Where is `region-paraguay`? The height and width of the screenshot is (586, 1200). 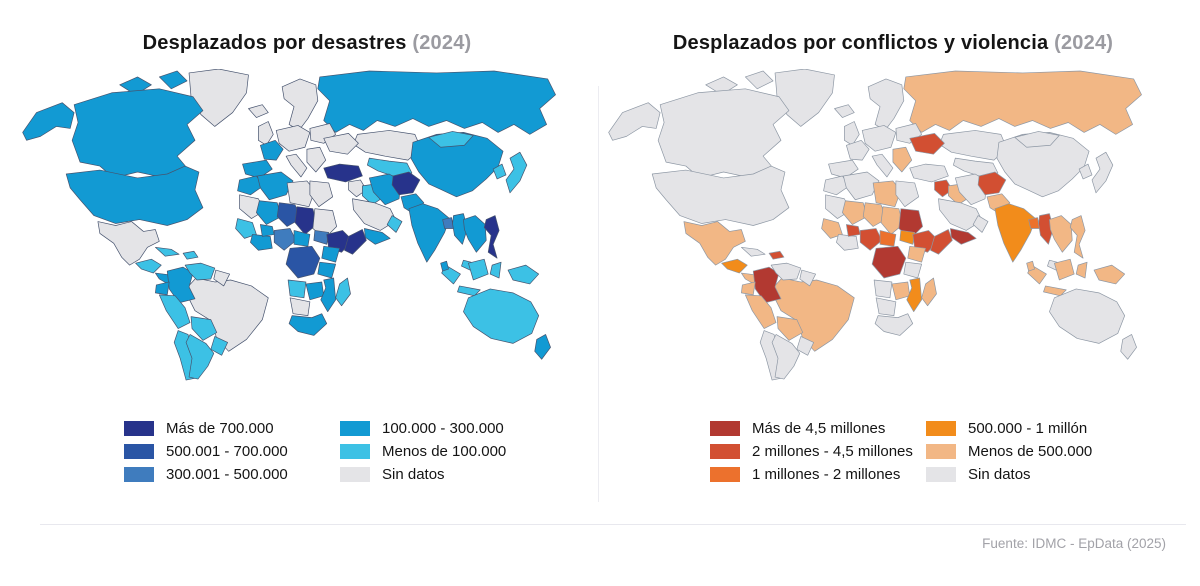 region-paraguay is located at coordinates (805, 346).